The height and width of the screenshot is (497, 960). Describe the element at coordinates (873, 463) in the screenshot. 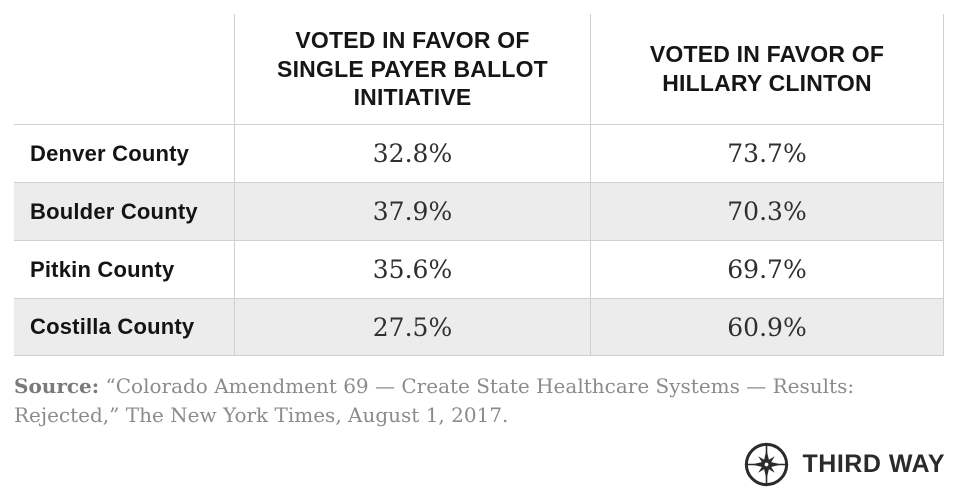

I see `logo-wordmark: THIRD WAY` at that location.